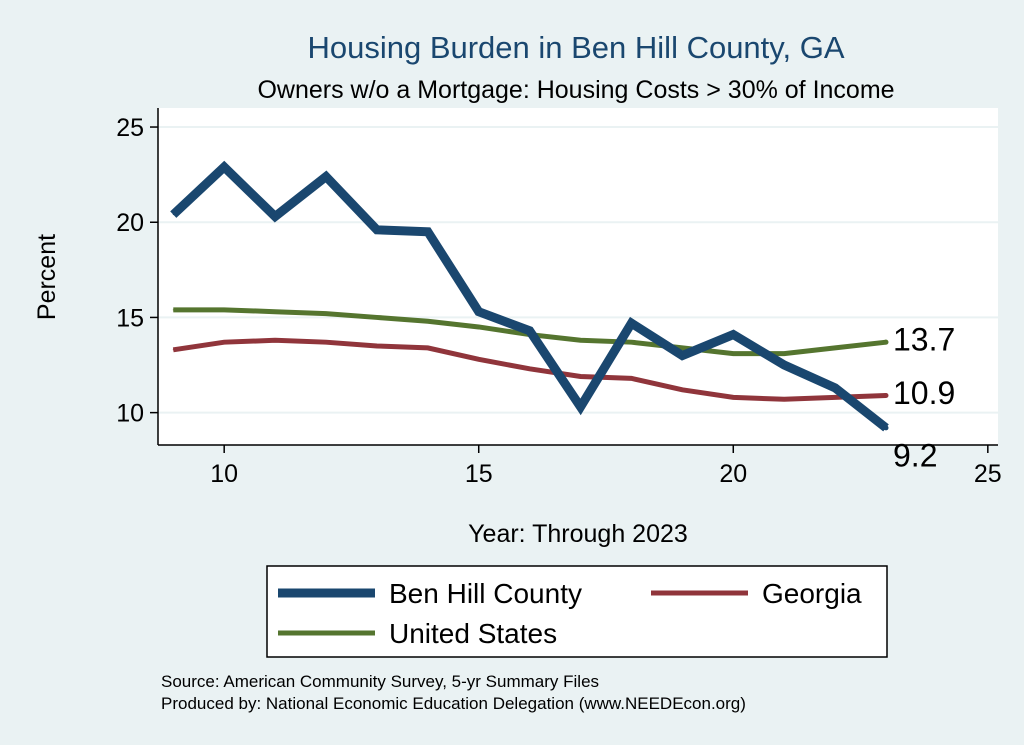 Image resolution: width=1024 pixels, height=745 pixels. What do you see at coordinates (47, 277) in the screenshot?
I see `y-axis-label: Percent` at bounding box center [47, 277].